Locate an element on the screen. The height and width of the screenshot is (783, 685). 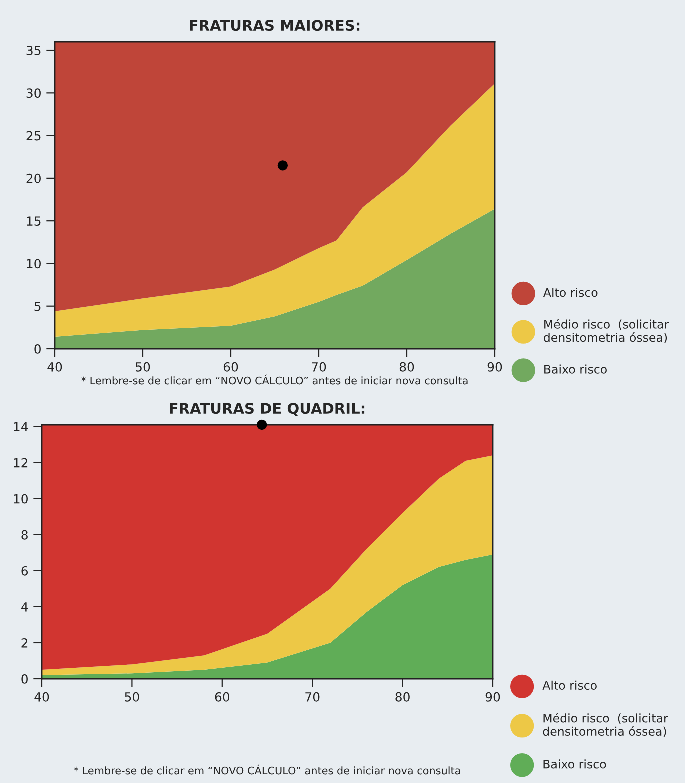
y-tick-label: 4 is located at coordinates (24, 607).